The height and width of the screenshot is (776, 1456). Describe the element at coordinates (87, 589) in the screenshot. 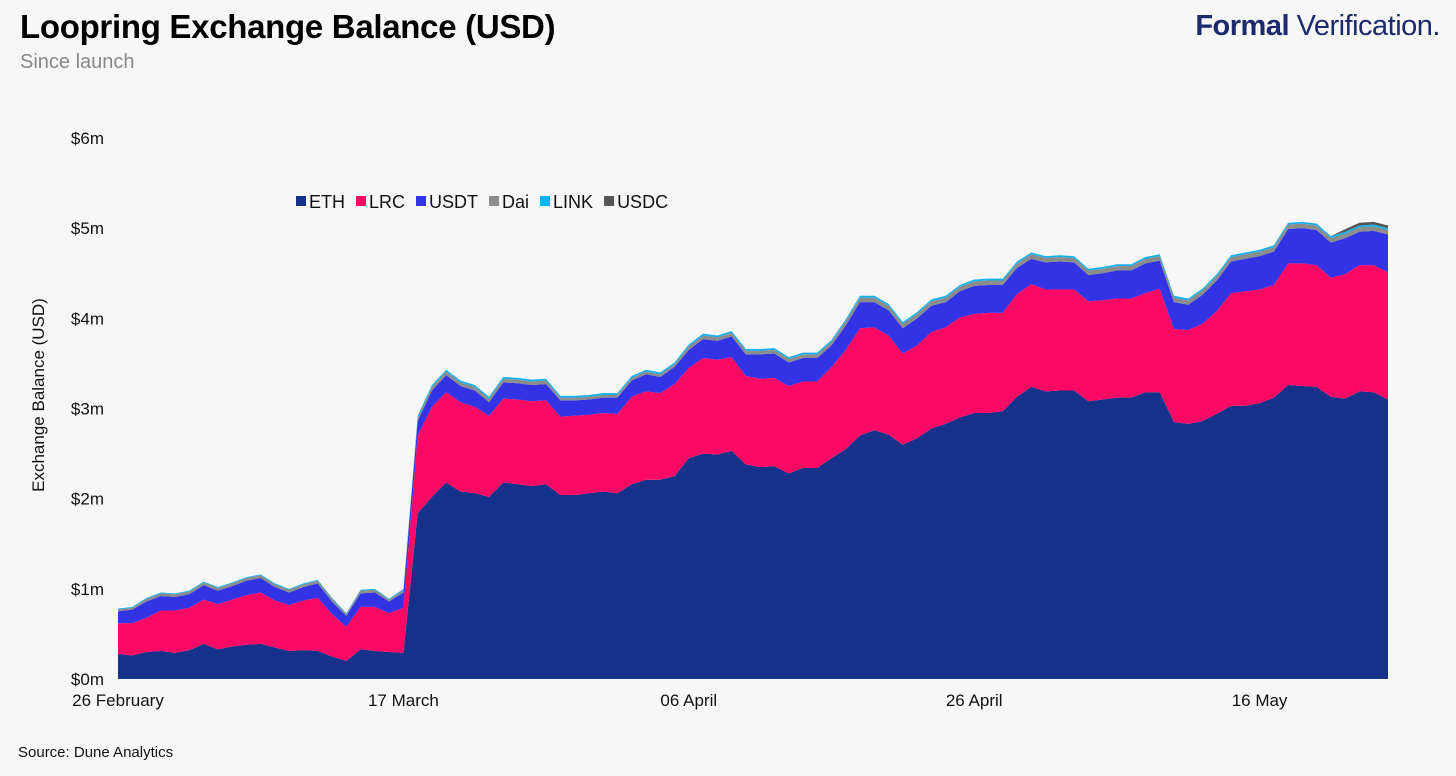

I see `y-tick-label: $1m` at that location.